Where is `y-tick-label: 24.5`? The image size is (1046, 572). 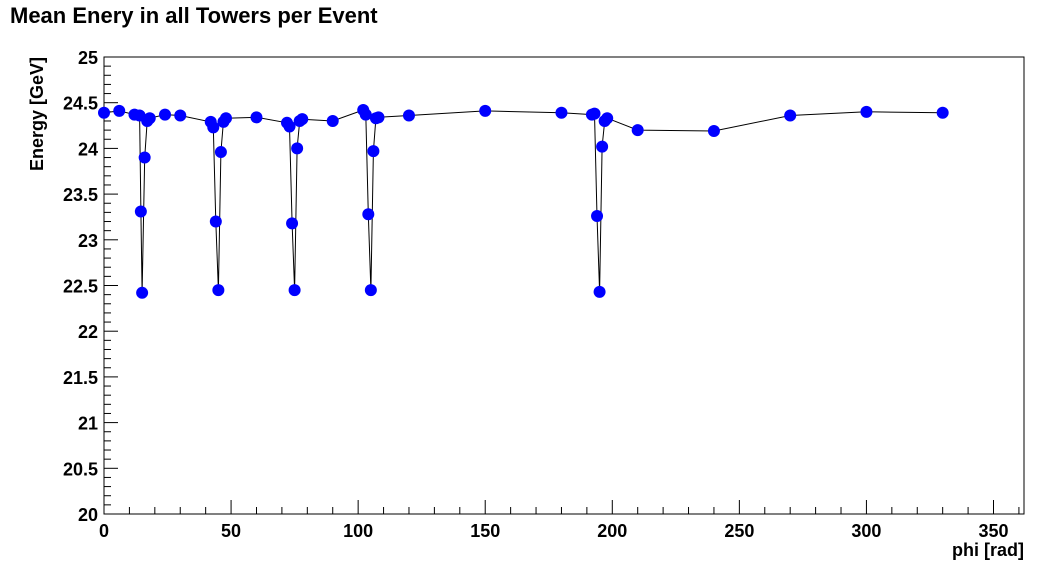
y-tick-label: 24.5 is located at coordinates (80, 104).